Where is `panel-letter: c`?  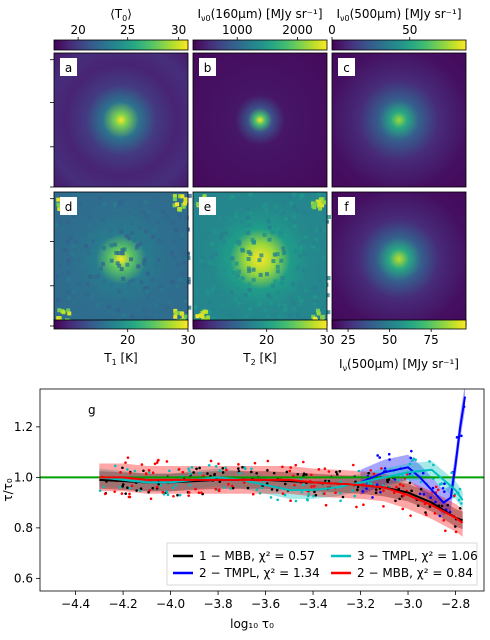
panel-letter: c is located at coordinates (346, 68).